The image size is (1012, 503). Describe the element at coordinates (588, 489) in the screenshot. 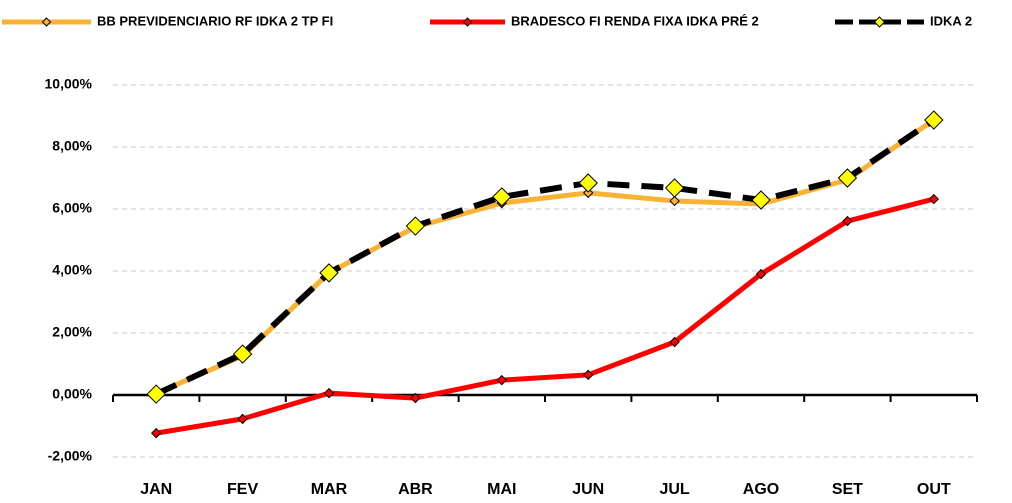

I see `x-tick-label: JUN` at that location.